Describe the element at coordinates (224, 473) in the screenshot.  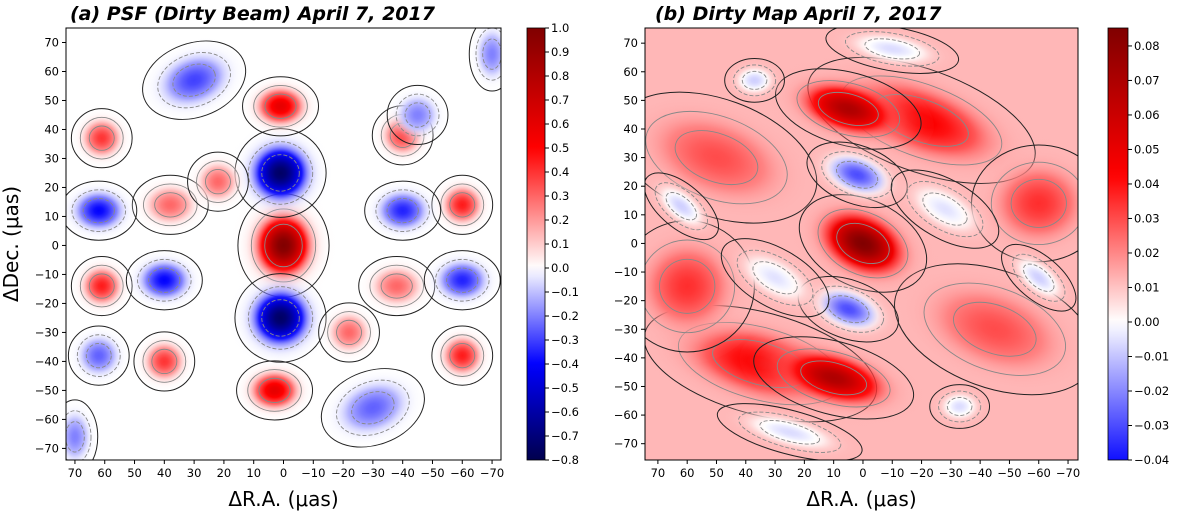
I see `x-tick-label: 20` at that location.